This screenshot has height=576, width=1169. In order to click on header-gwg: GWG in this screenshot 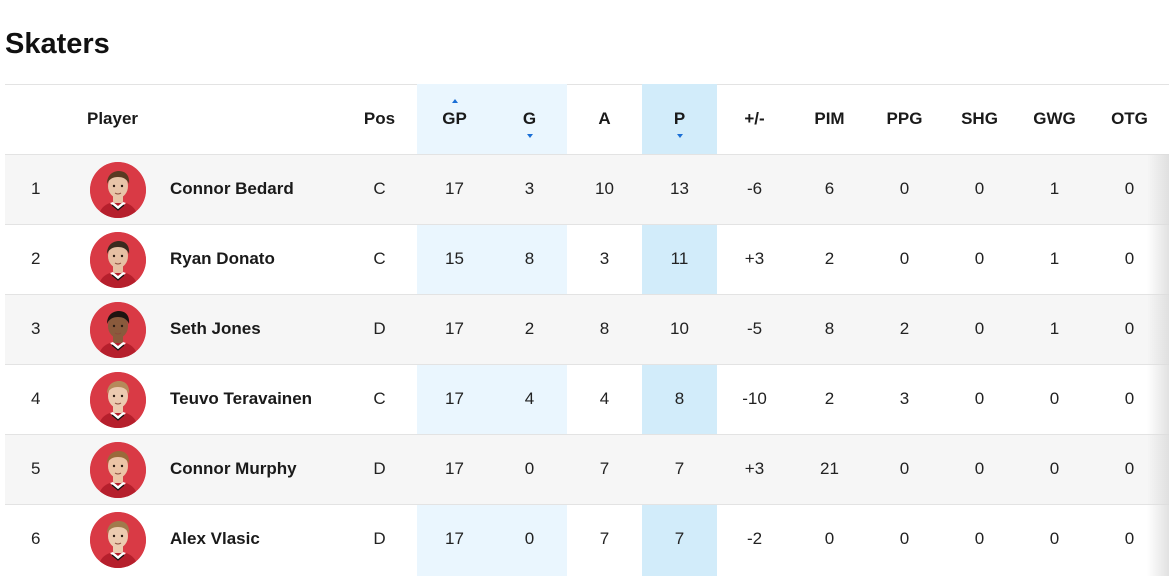, I will do `click(1054, 118)`.